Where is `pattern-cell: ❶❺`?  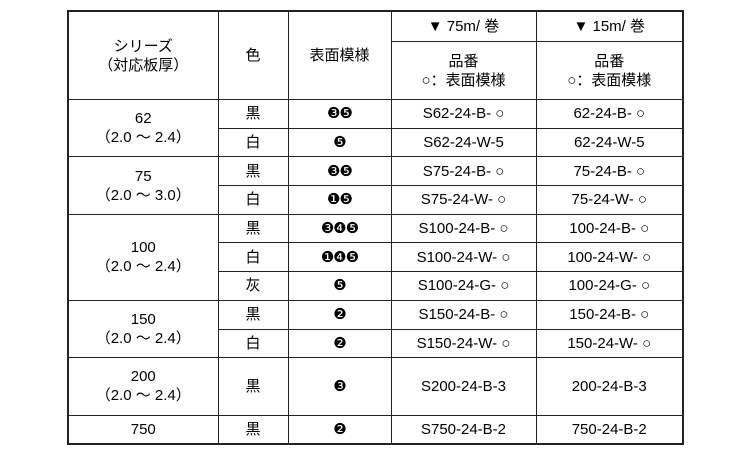 pattern-cell: ❶❺ is located at coordinates (339, 200).